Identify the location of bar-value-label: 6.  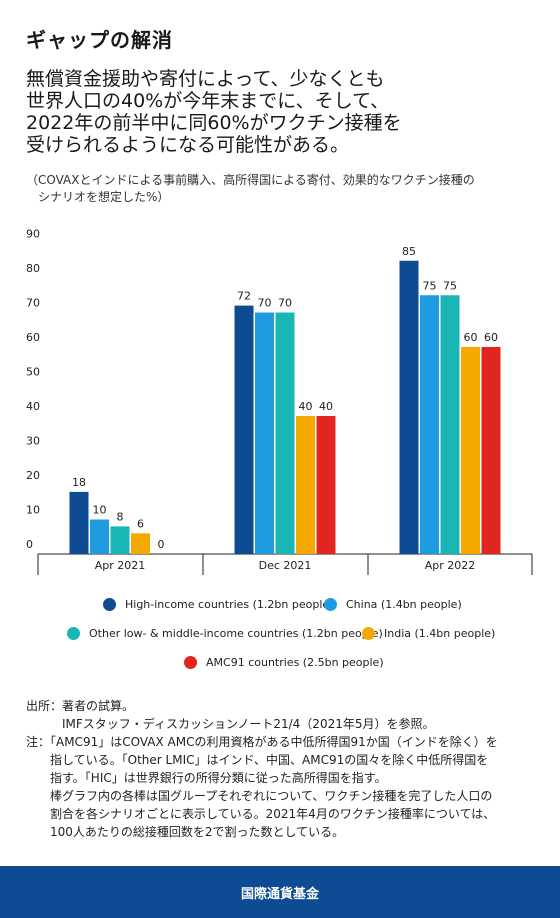
(140, 523).